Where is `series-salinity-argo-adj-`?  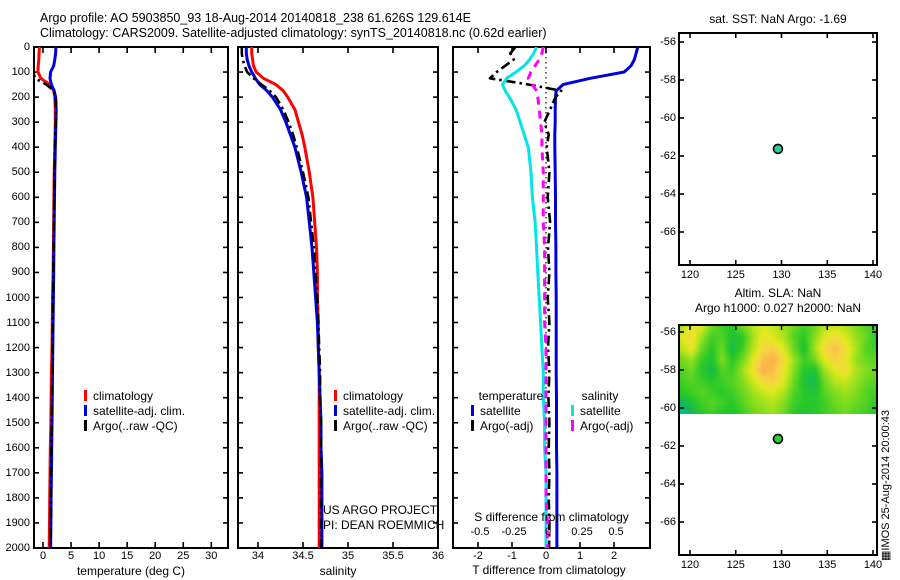
series-salinity-argo-adj- is located at coordinates (537, 297).